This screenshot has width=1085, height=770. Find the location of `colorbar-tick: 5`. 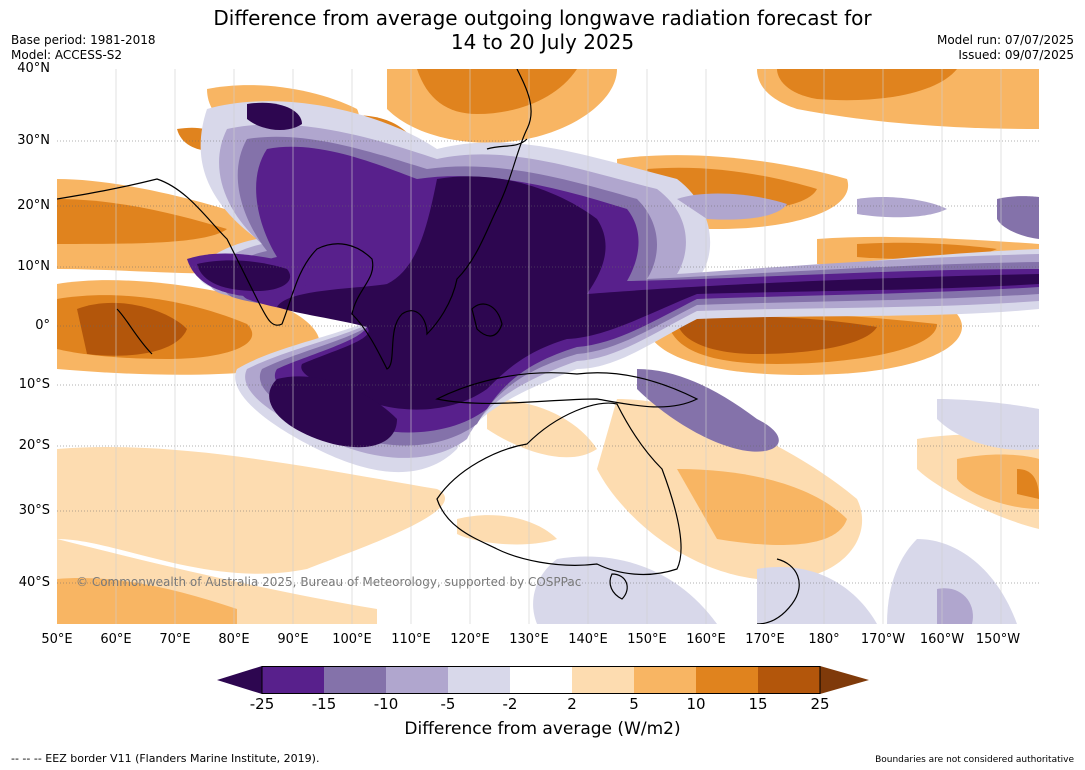

colorbar-tick: 5 is located at coordinates (634, 704).